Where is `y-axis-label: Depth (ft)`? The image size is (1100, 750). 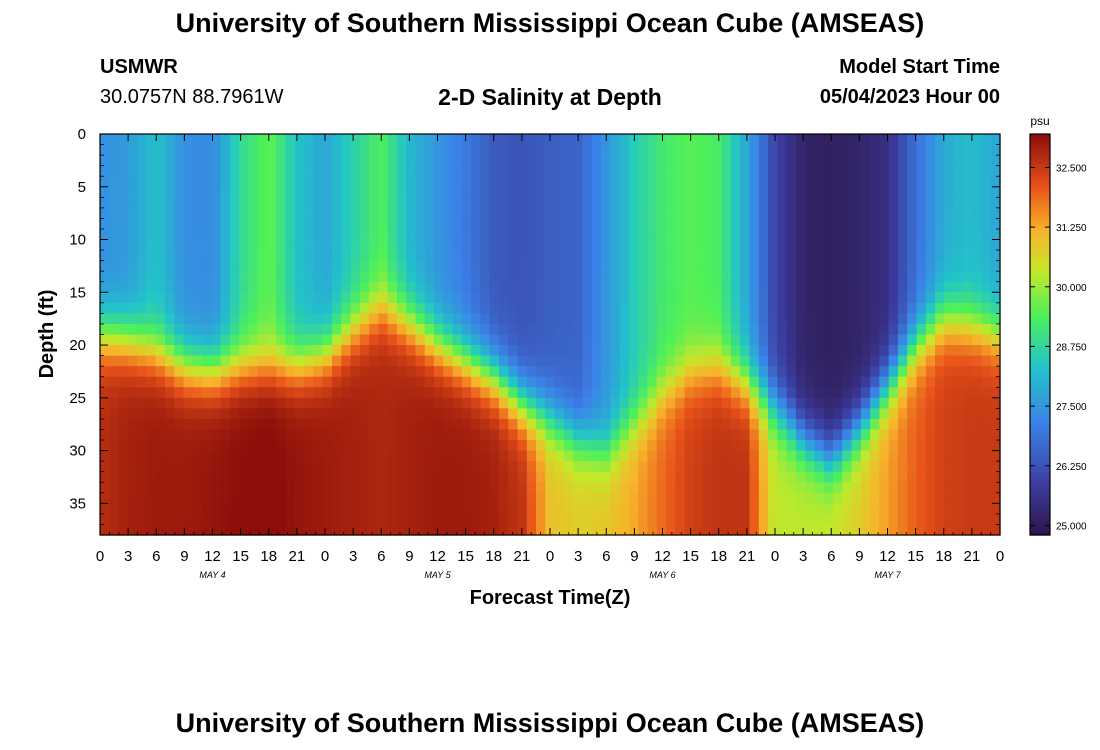
y-axis-label: Depth (ft) is located at coordinates (47, 334).